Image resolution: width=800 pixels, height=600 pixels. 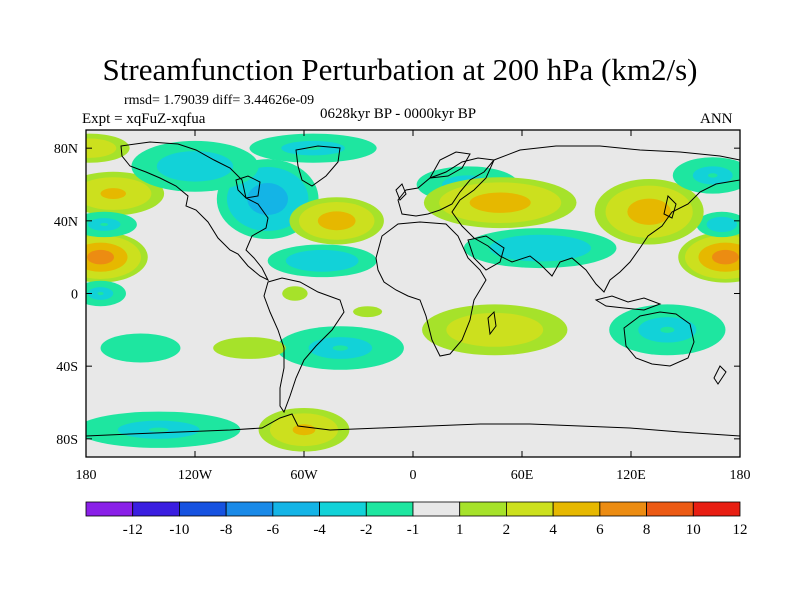 I want to click on anomaly-pacific-west-positive, so click(x=117, y=257).